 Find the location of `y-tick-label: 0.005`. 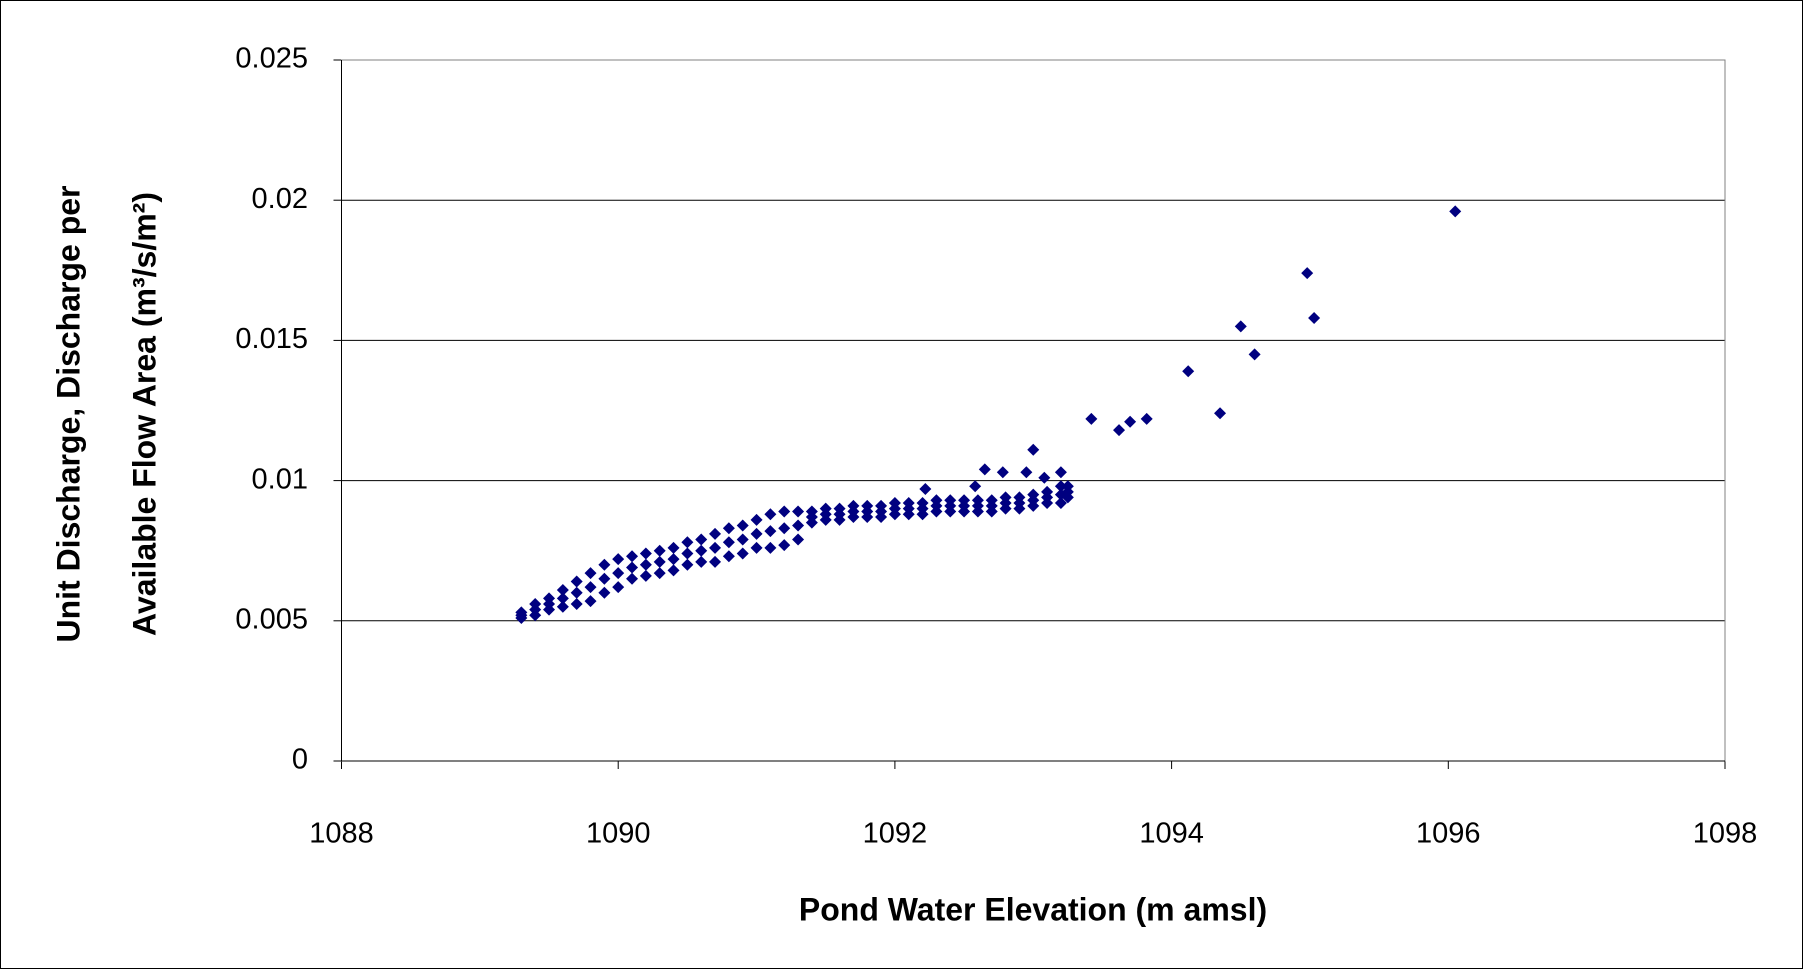

y-tick-label: 0.005 is located at coordinates (271, 619).